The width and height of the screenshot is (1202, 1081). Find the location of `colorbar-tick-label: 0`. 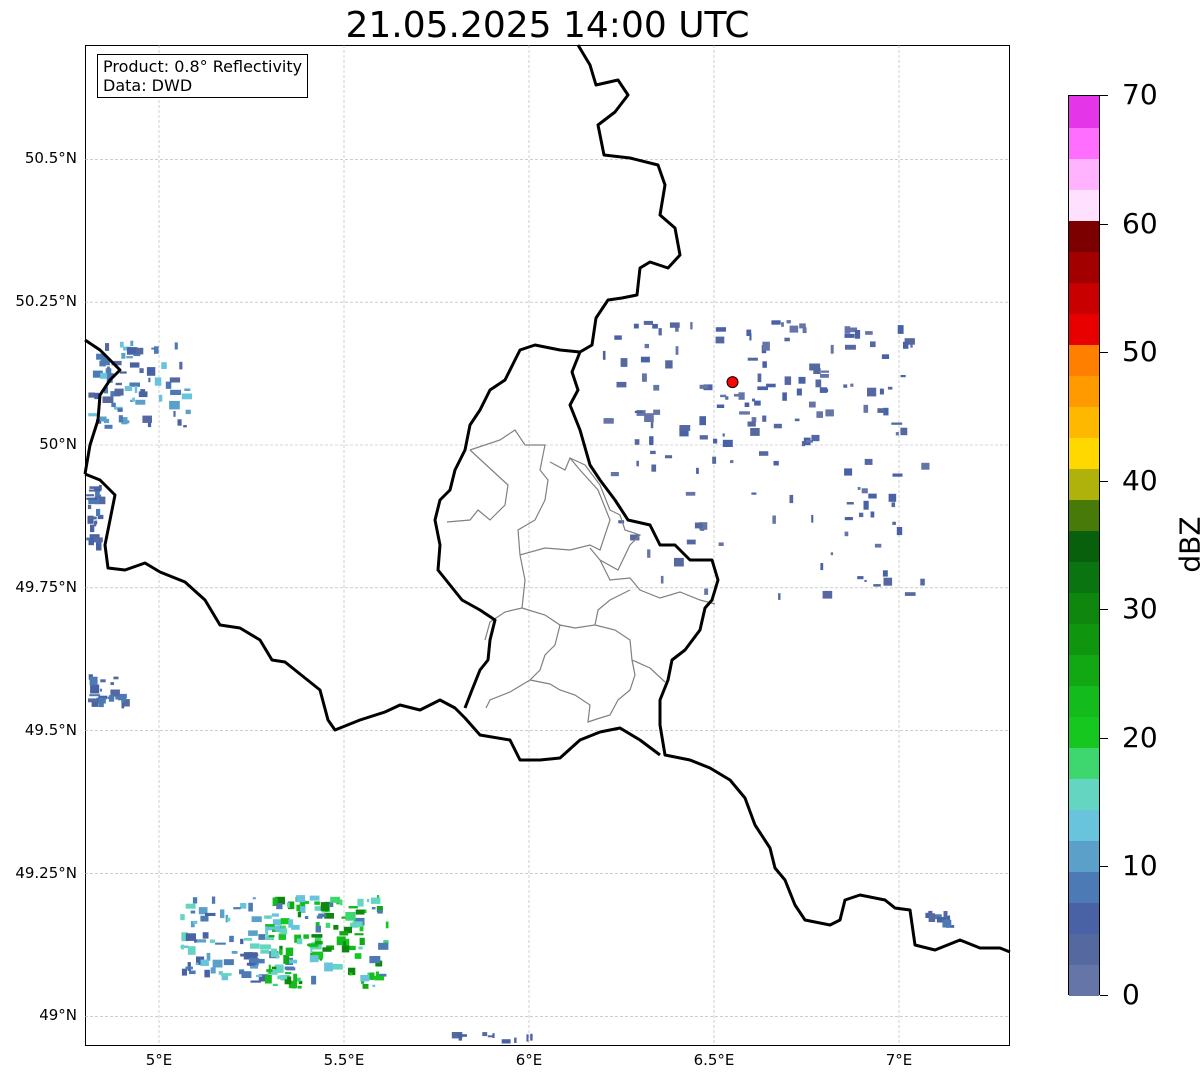

colorbar-tick-label: 0 is located at coordinates (1131, 994).